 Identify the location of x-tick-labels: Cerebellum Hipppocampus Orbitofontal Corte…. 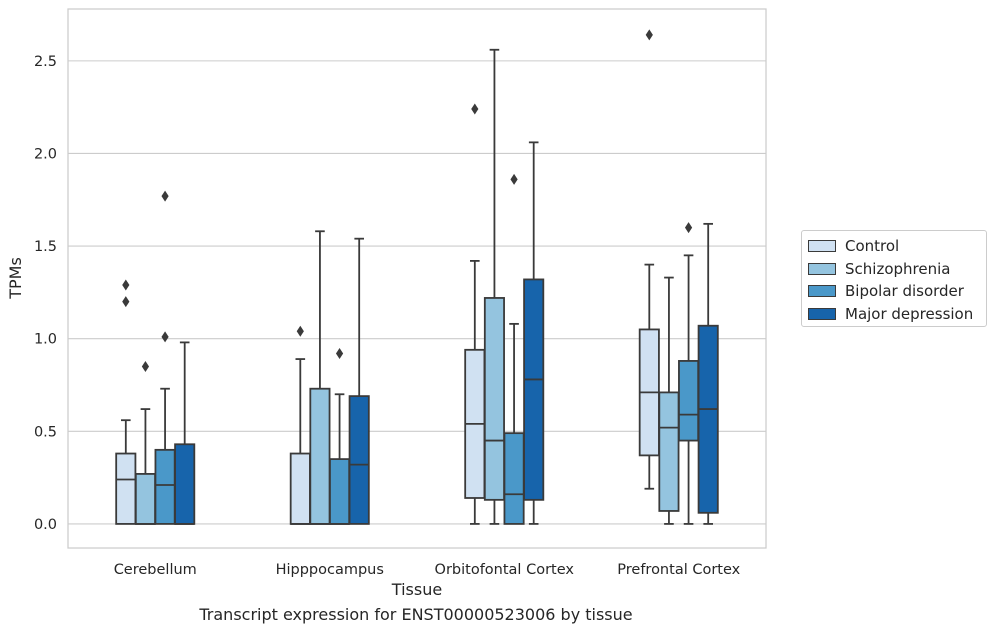
(427, 570).